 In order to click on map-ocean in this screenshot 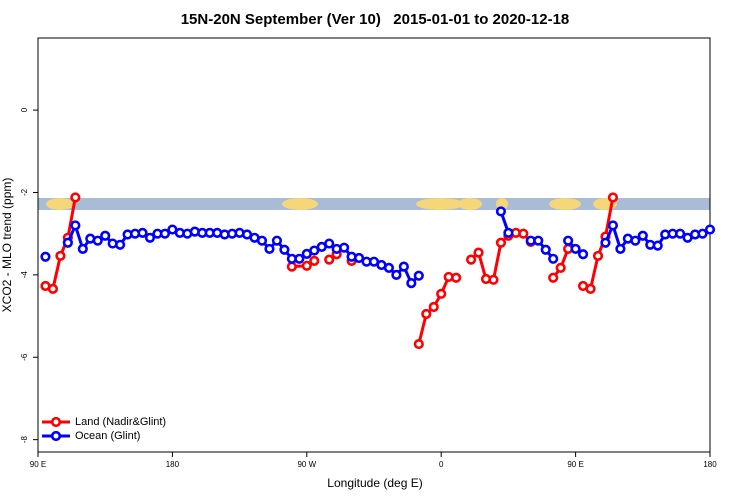, I will do `click(374, 204)`.